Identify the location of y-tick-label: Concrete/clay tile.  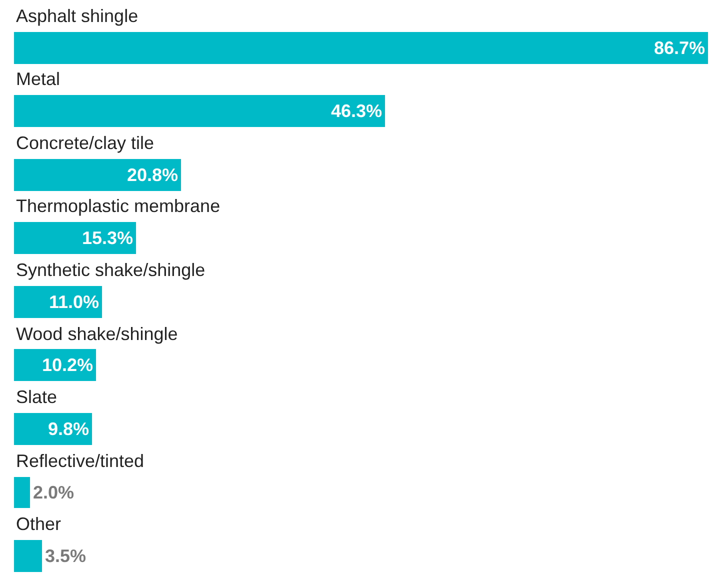
(85, 143).